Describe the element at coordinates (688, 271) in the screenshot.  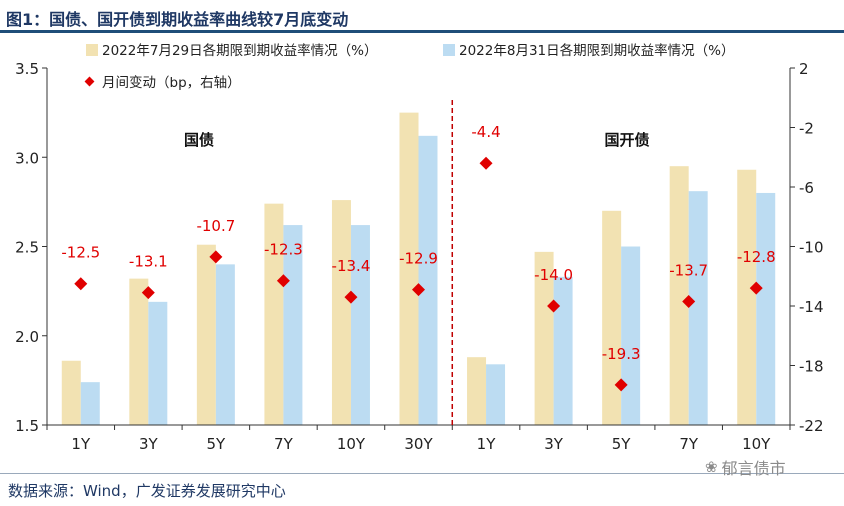
I see `change-label: -13.7` at that location.